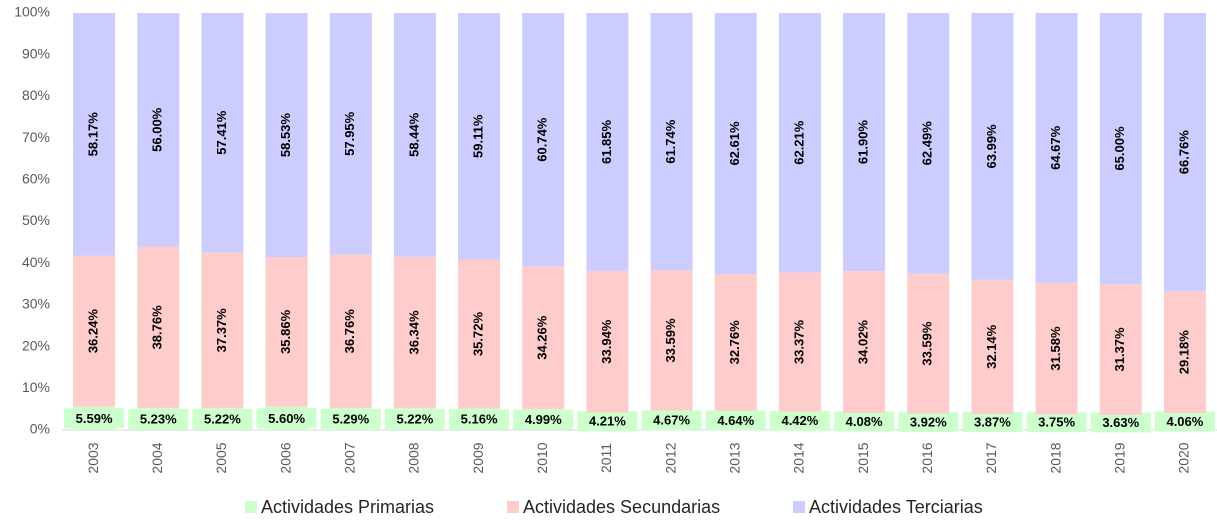  I want to click on value-label: 4.21%, so click(607, 421).